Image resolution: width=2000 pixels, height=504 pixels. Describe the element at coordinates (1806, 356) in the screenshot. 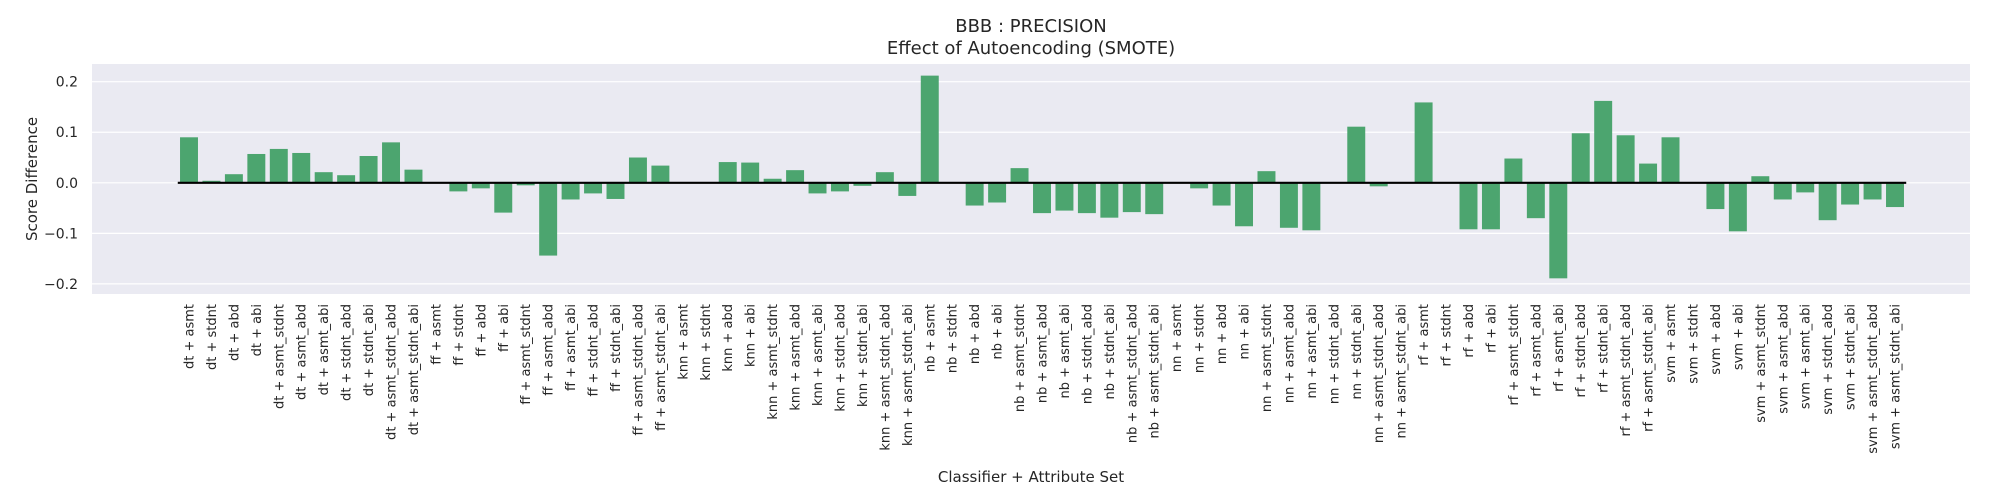

I see `x-tick-label: svm + asmt_abi` at that location.